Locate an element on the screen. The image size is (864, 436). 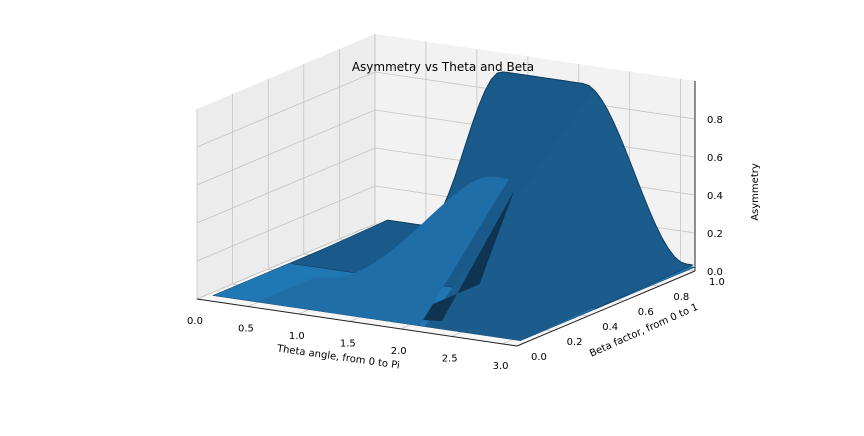
left-pane is located at coordinates (286, 166).